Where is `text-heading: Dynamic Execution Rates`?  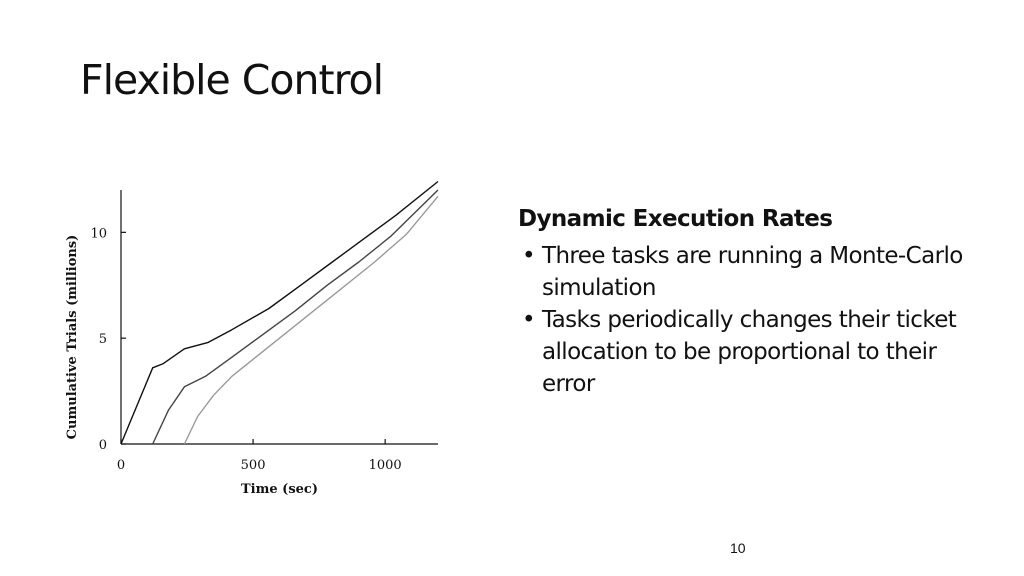 text-heading: Dynamic Execution Rates is located at coordinates (675, 219).